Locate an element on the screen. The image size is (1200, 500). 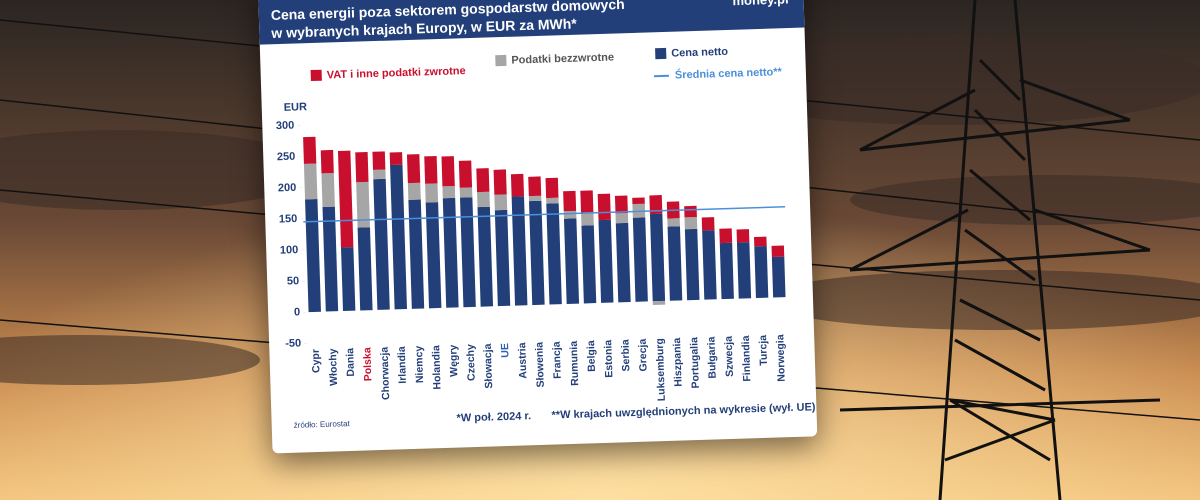
x-tick-label: Finlandia is located at coordinates (746, 358).